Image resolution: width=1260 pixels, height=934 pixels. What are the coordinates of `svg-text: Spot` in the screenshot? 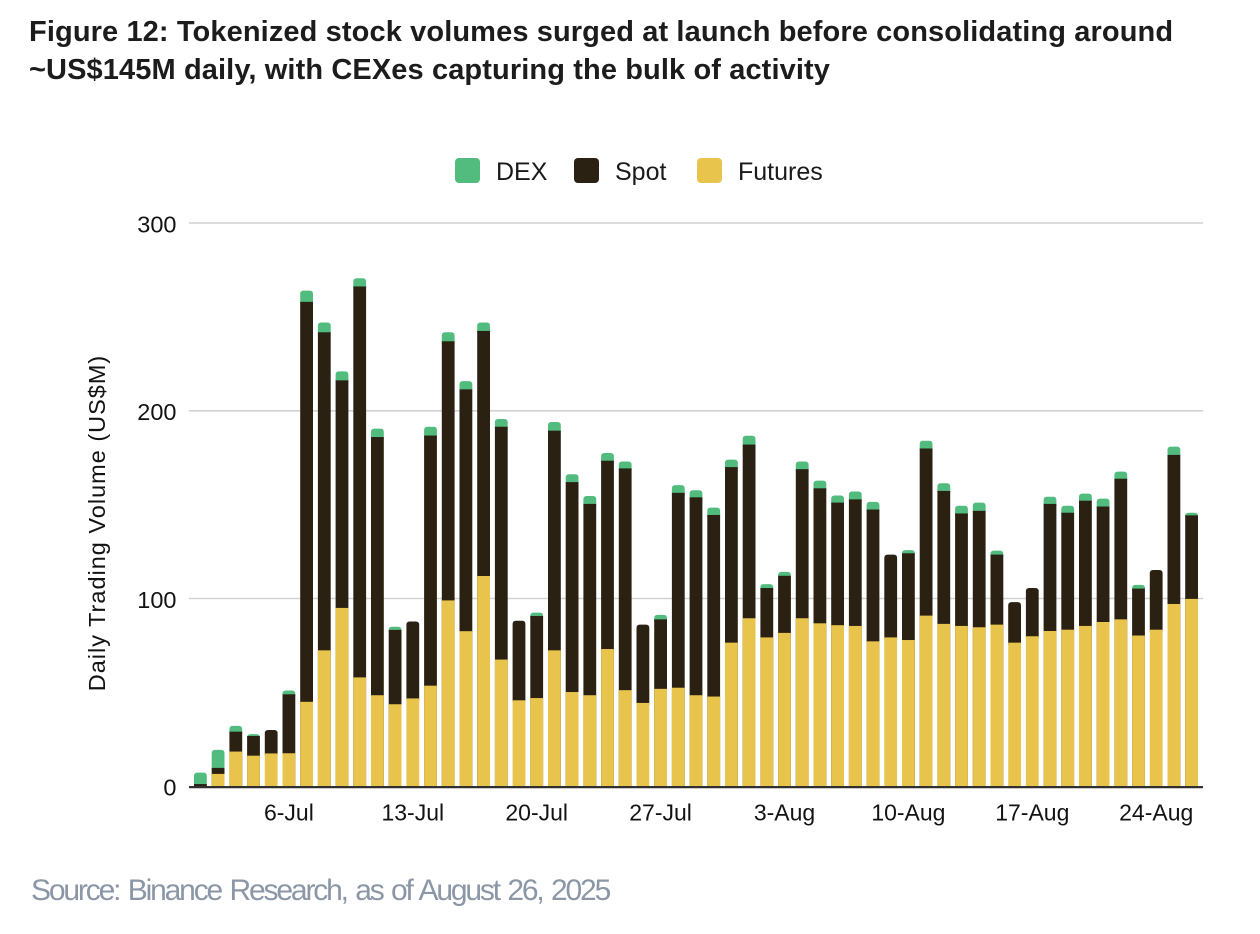 It's located at (640, 172).